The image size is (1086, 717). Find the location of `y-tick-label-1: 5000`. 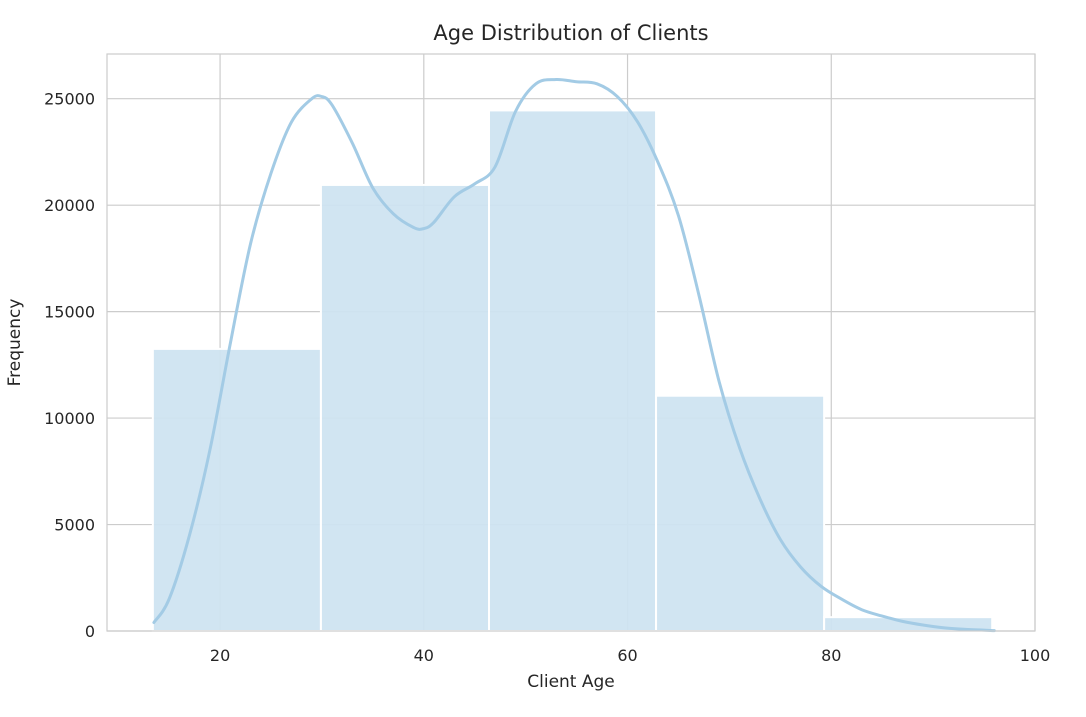

y-tick-label-1: 5000 is located at coordinates (74, 525).